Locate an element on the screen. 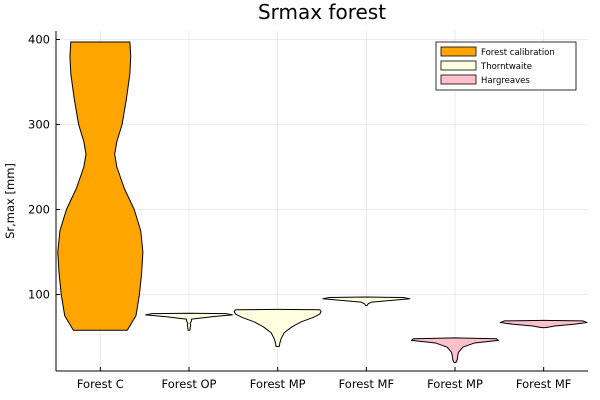 This screenshot has width=600, height=400. y-tick-label: 400 is located at coordinates (39, 40).